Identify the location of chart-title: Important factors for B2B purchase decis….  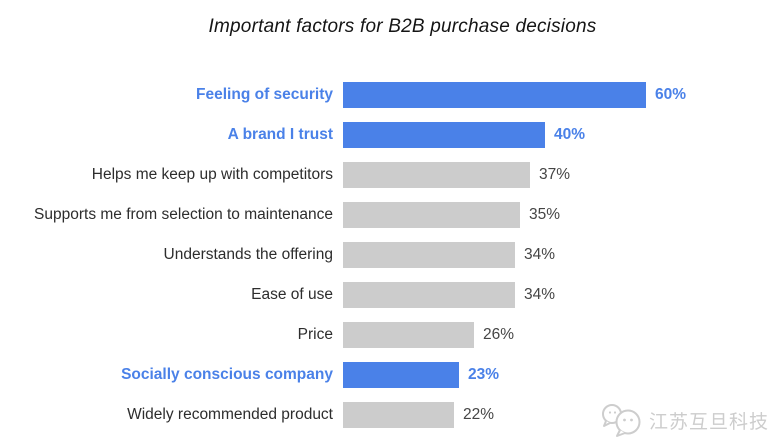
(402, 26).